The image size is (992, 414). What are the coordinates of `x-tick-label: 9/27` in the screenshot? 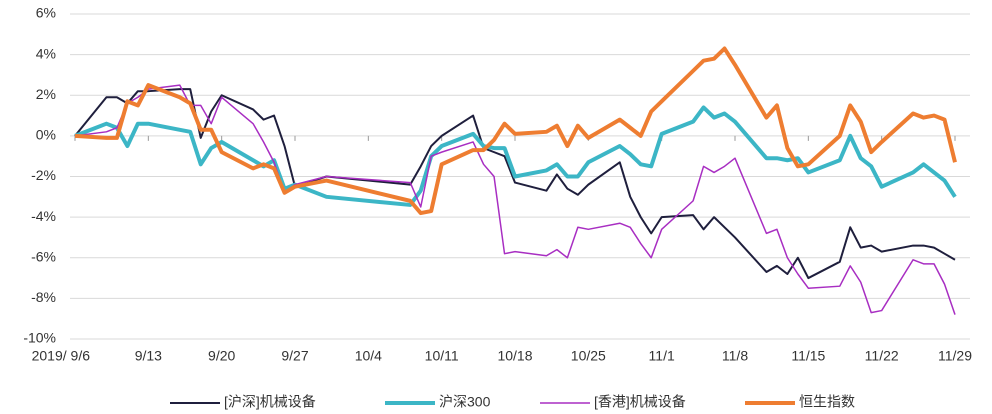 It's located at (294, 356).